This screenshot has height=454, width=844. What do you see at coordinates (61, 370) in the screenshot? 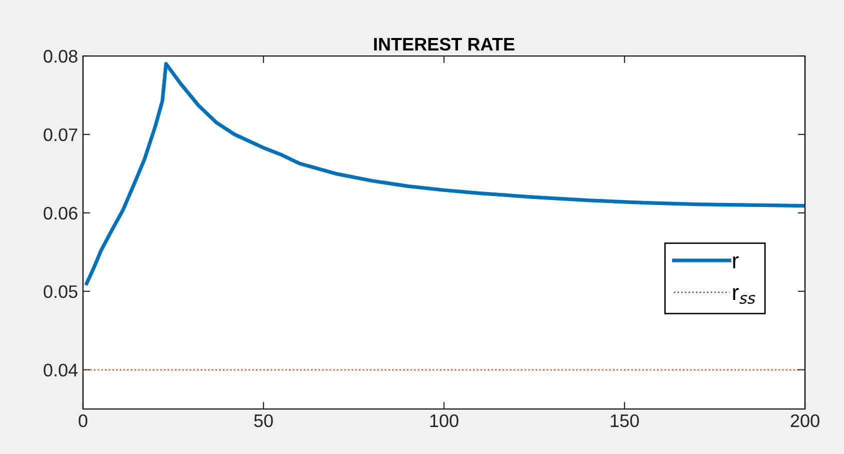
I see `y-tick-label: 0.04` at bounding box center [61, 370].